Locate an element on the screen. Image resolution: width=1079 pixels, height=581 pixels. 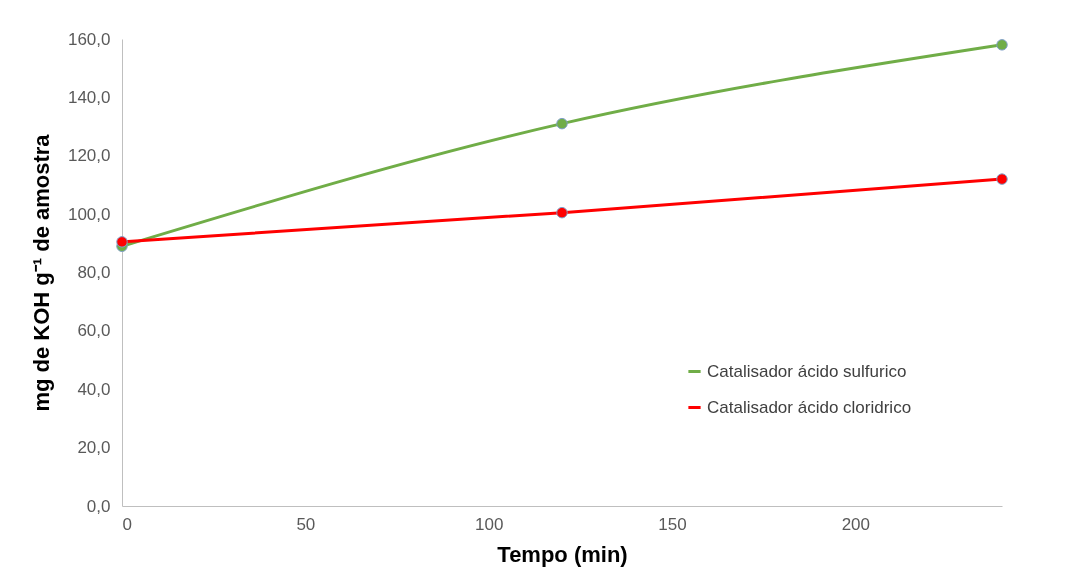
y-axis-title: mg de KOH g⁻¹ de amostra is located at coordinates (41, 272).